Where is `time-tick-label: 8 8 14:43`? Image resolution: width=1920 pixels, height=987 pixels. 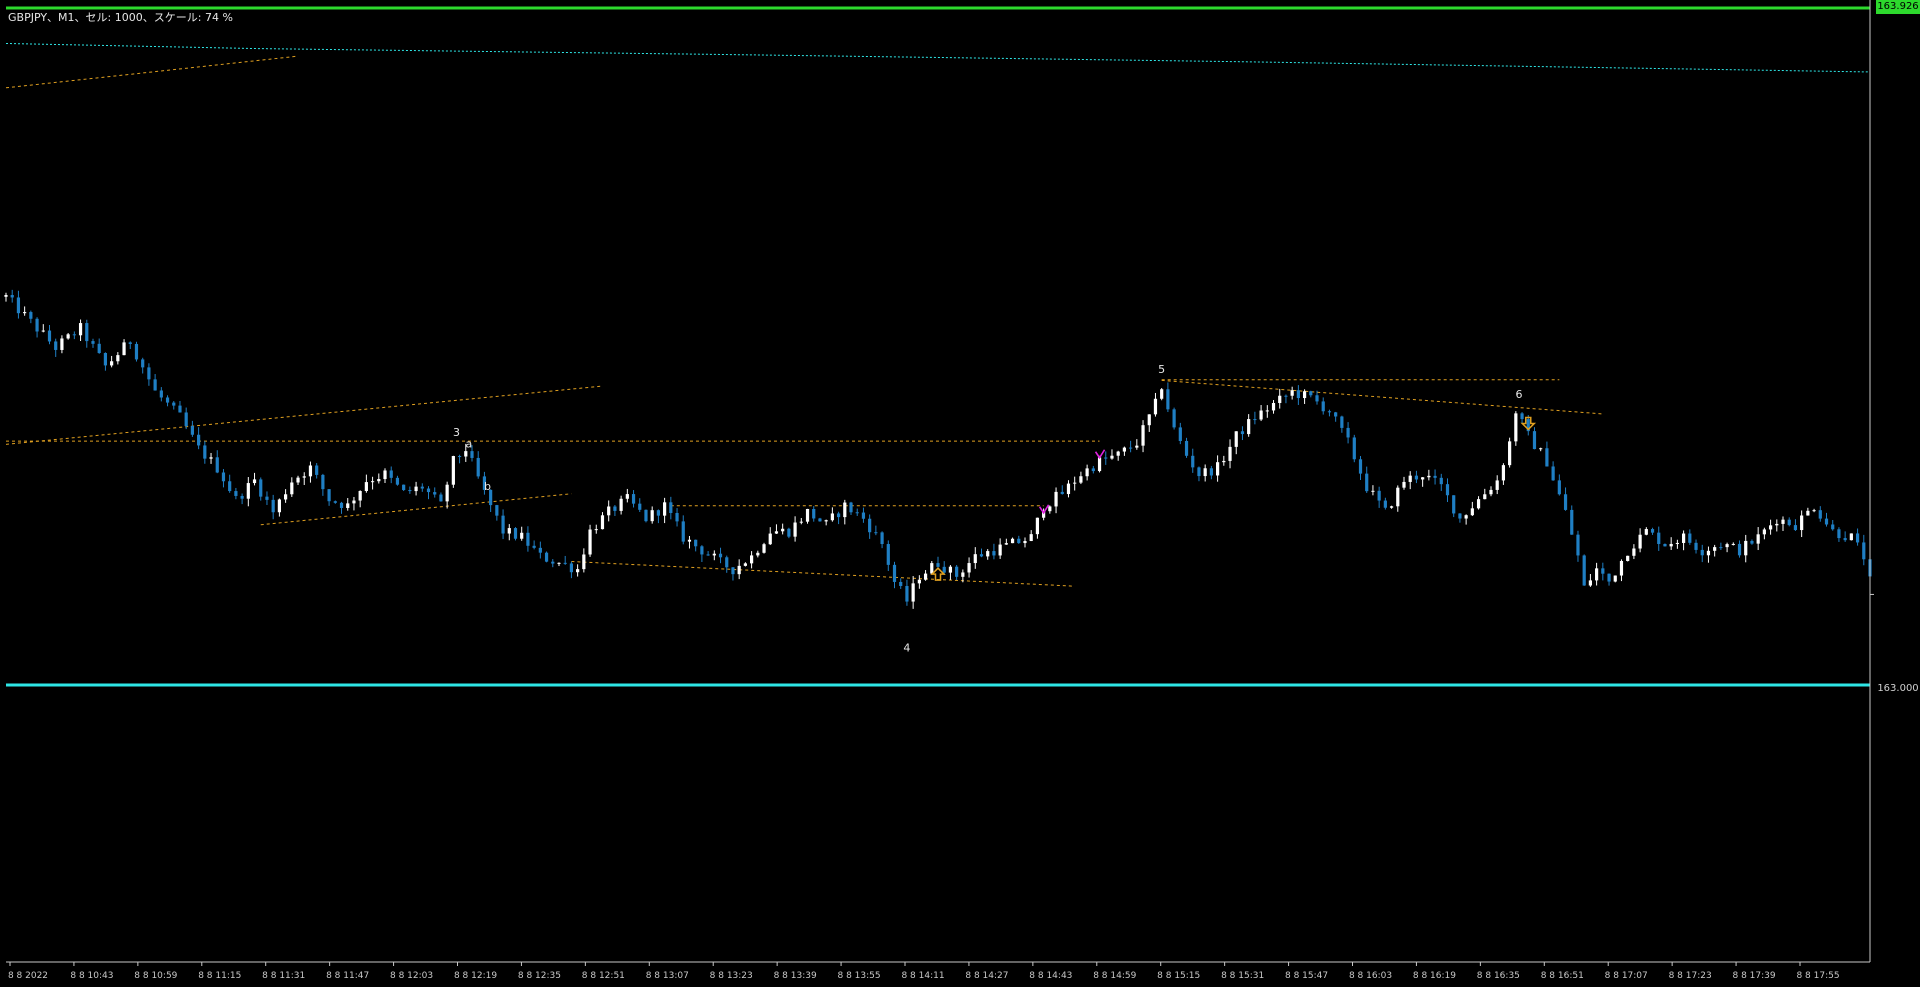
time-tick-label: 8 8 14:43 is located at coordinates (1050, 976).